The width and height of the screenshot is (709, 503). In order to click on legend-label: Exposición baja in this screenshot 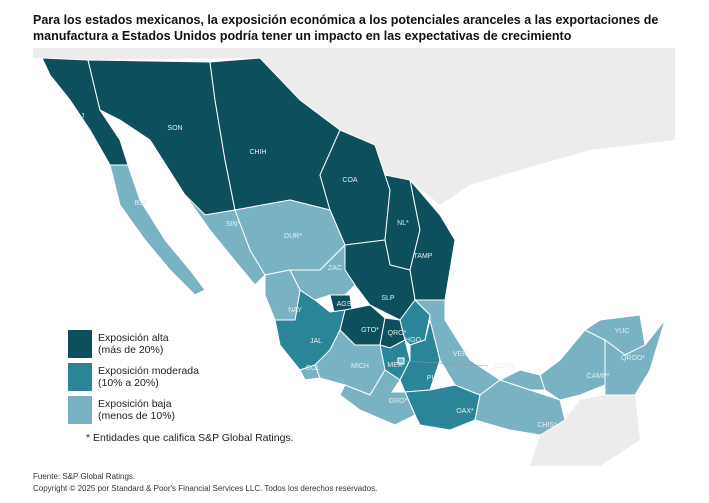, I will do `click(135, 404)`.